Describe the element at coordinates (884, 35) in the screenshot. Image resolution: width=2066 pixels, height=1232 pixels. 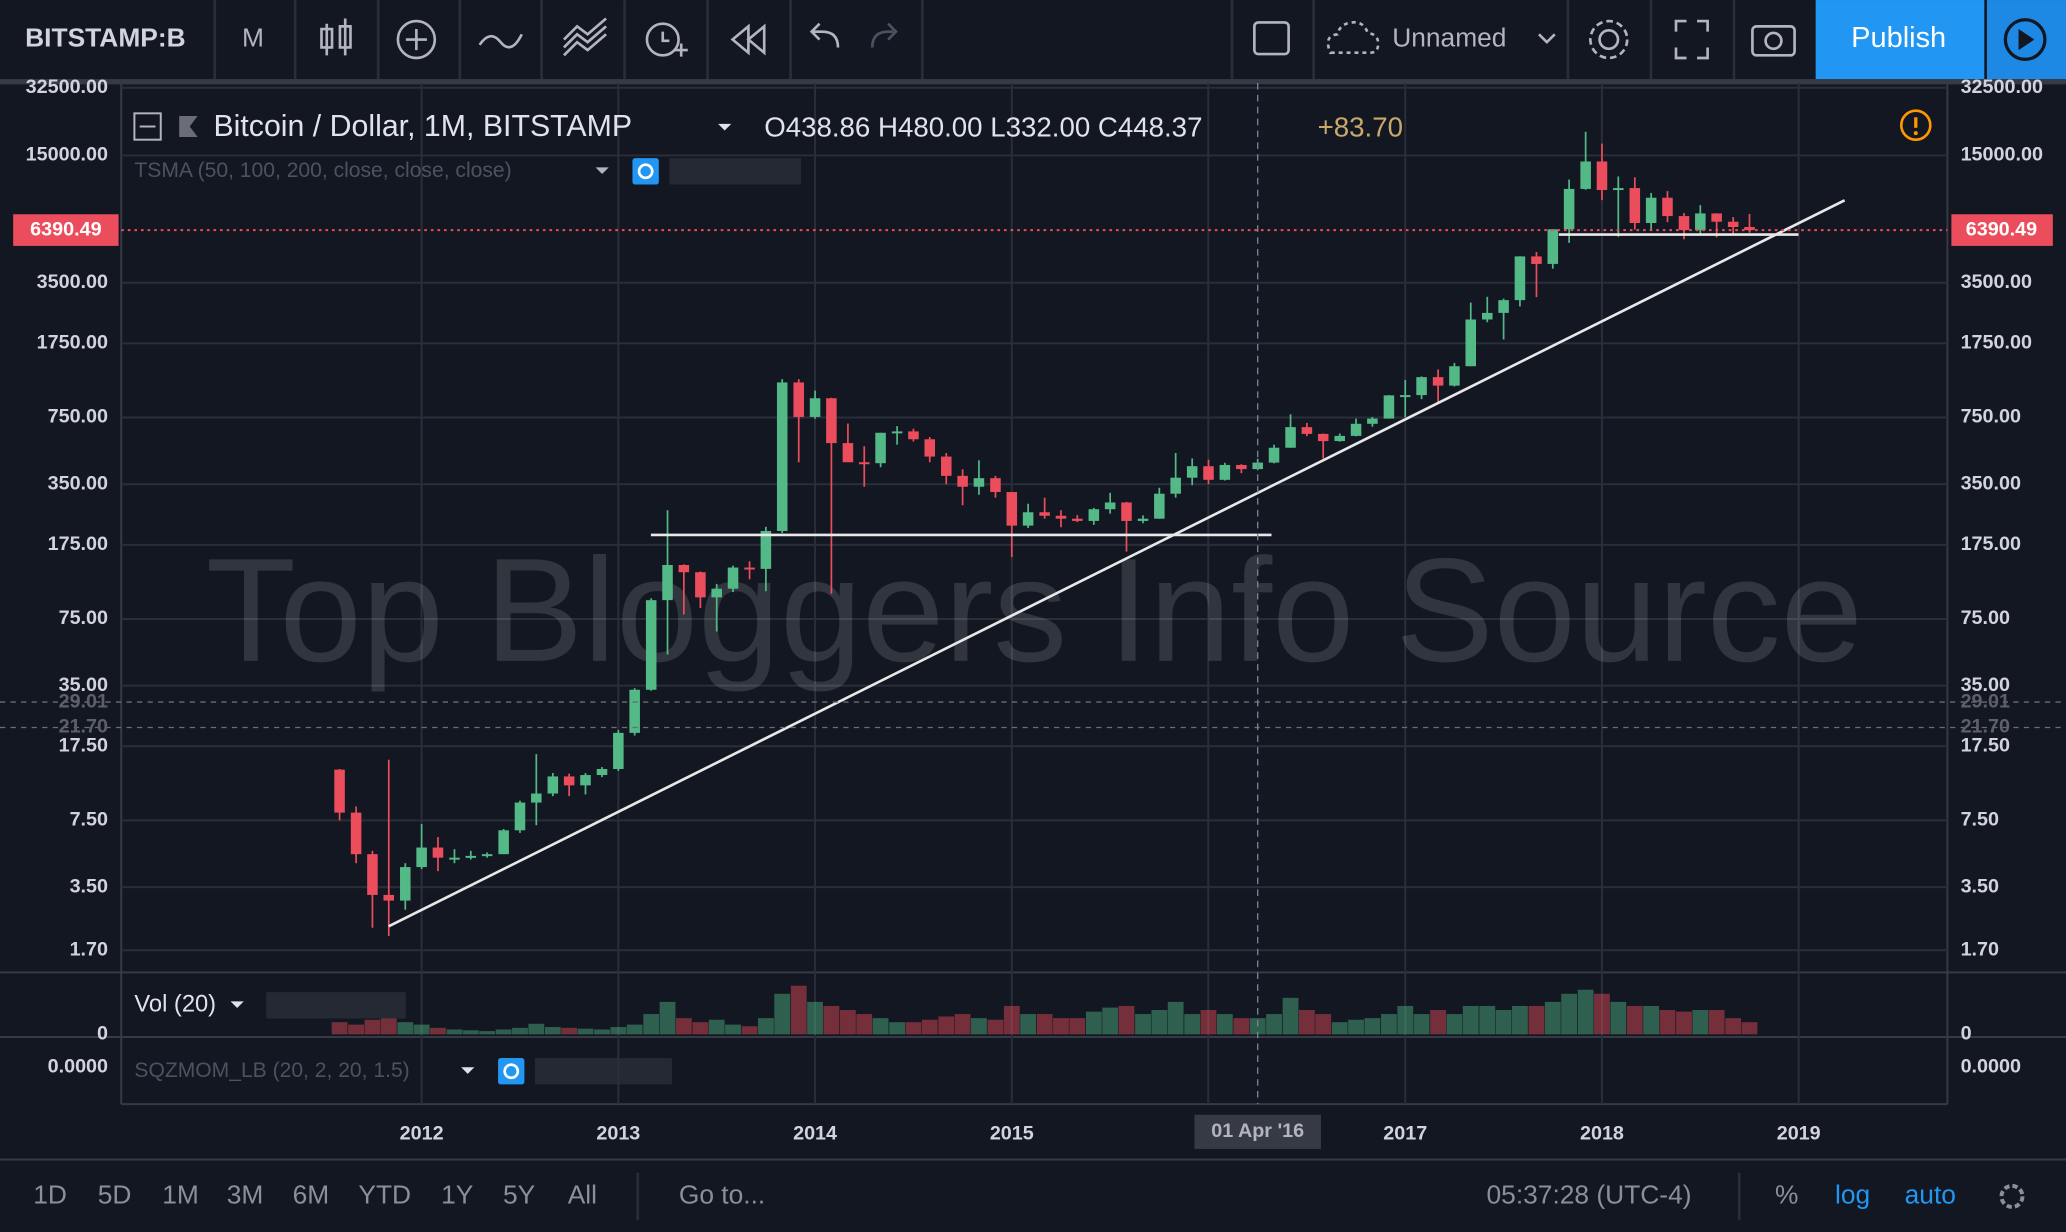
I see `redo-icon` at that location.